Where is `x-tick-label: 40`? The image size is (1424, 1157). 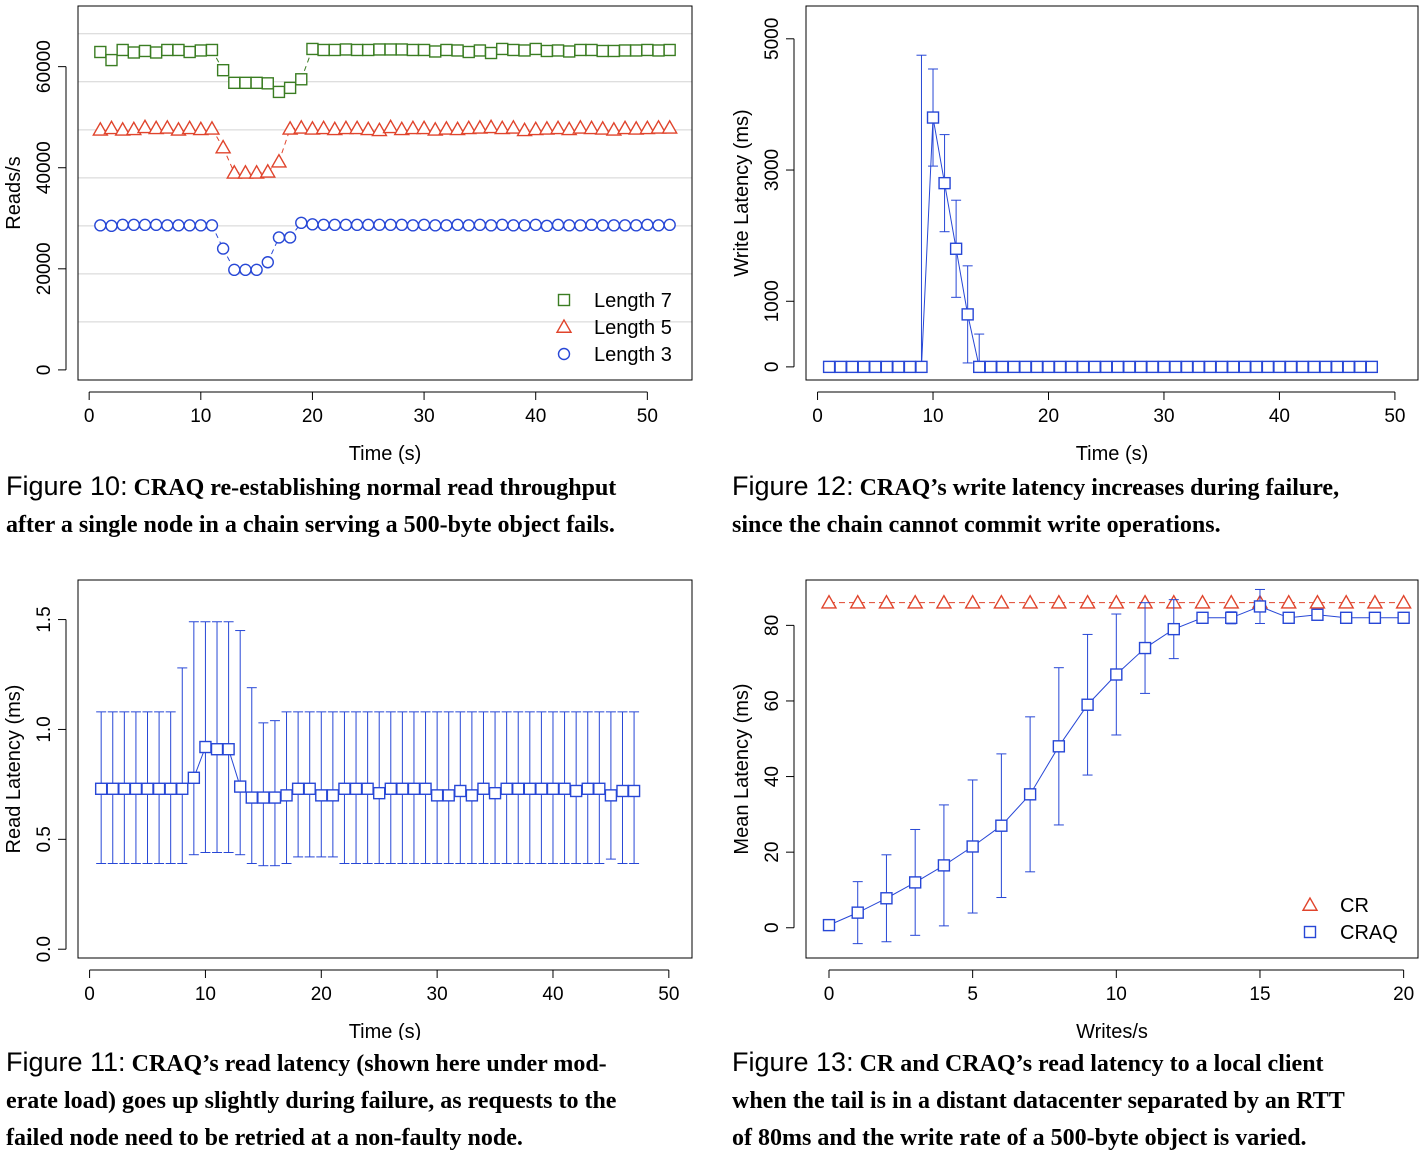
x-tick-label: 40 is located at coordinates (535, 416).